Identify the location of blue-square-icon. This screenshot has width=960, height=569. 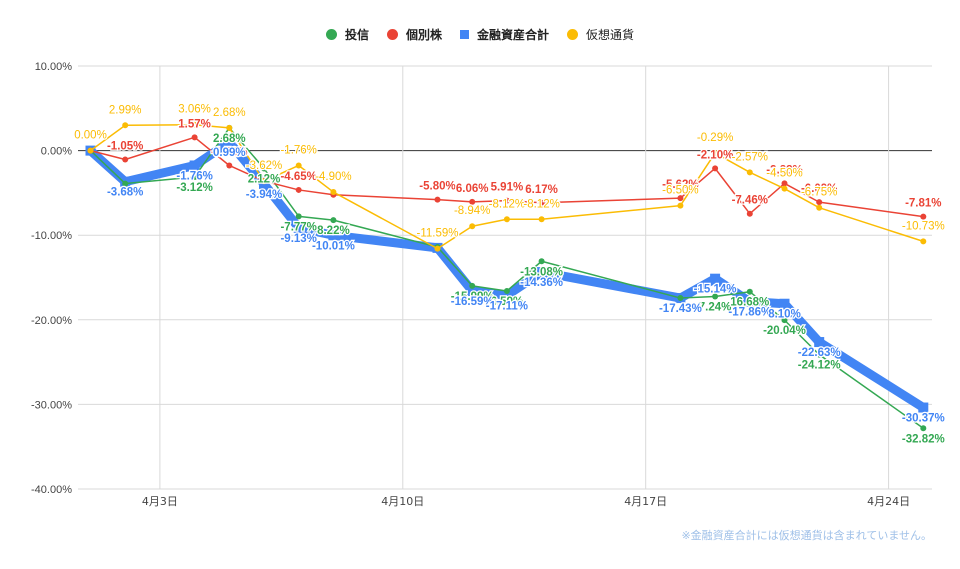
(464, 34).